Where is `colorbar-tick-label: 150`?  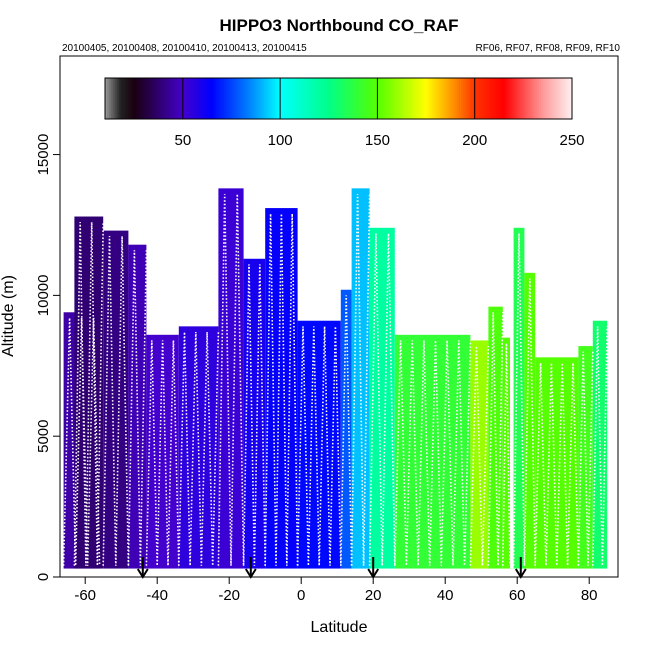
colorbar-tick-label: 150 is located at coordinates (377, 140).